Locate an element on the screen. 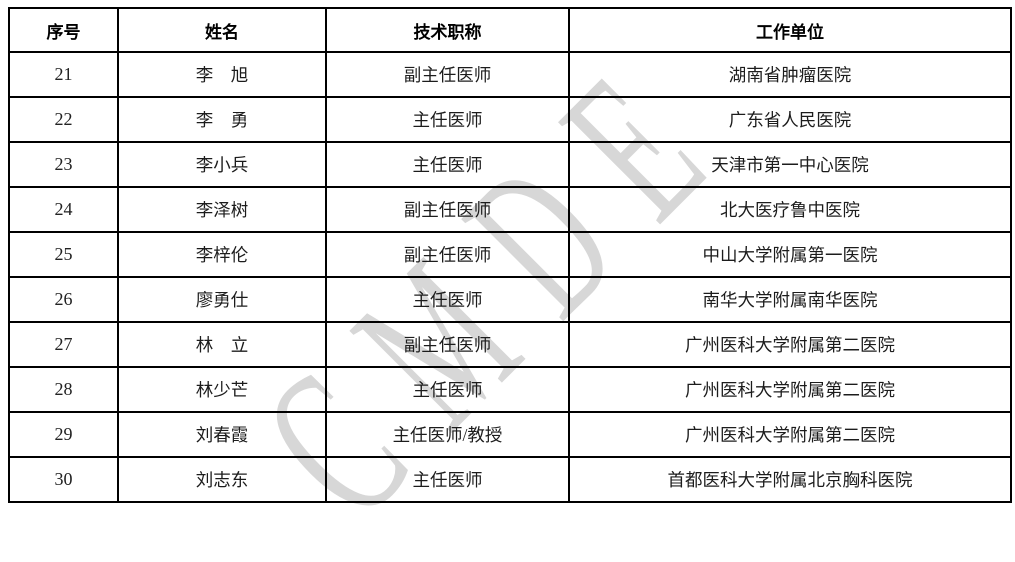 The height and width of the screenshot is (562, 1015). name-cell: 林少芒 is located at coordinates (222, 389).